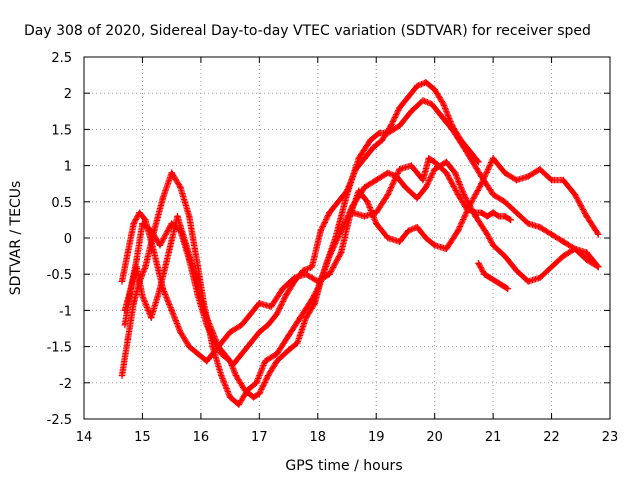 Image resolution: width=640 pixels, height=480 pixels. I want to click on x-tick-label: 22, so click(551, 437).